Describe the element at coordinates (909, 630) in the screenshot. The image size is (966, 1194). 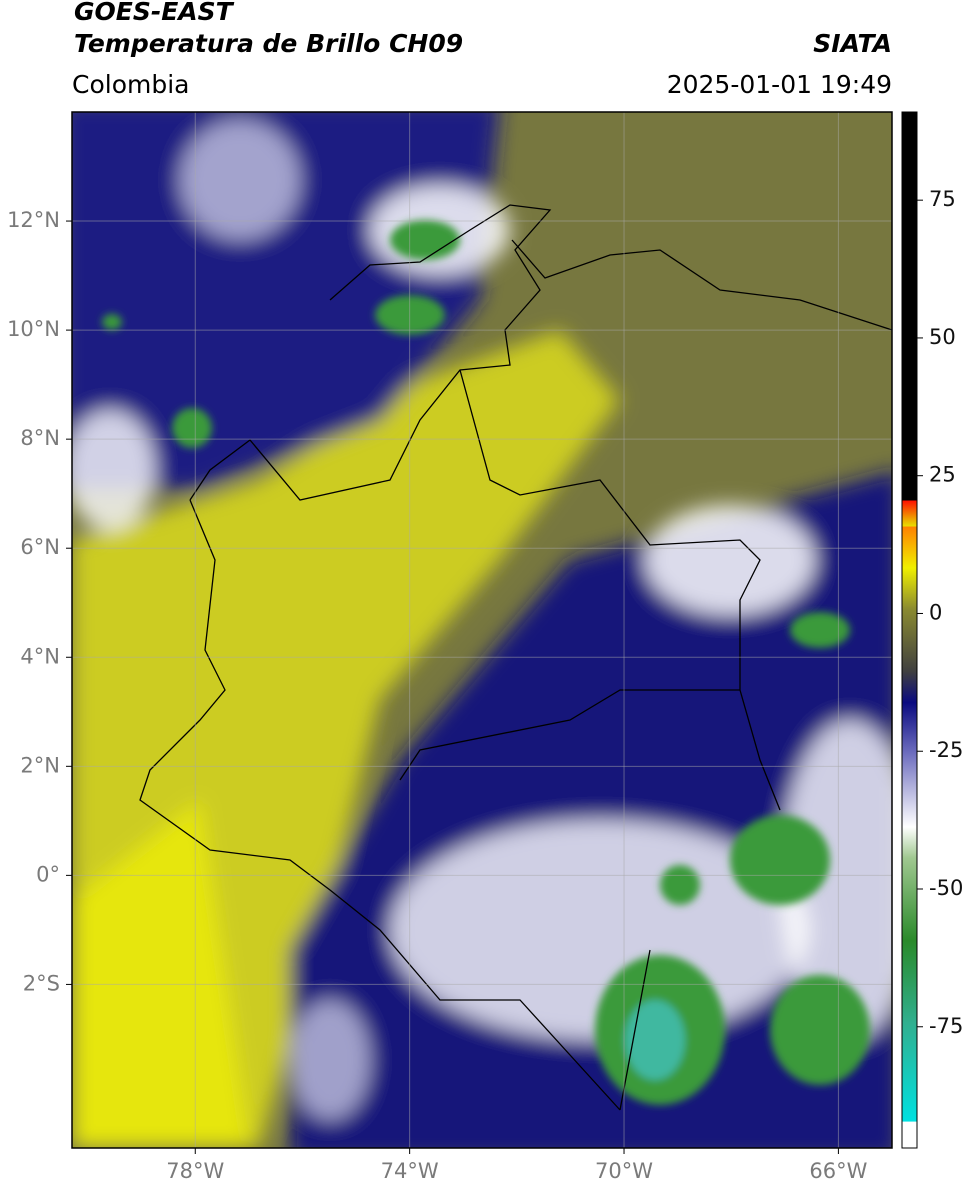
I see `colorbar` at that location.